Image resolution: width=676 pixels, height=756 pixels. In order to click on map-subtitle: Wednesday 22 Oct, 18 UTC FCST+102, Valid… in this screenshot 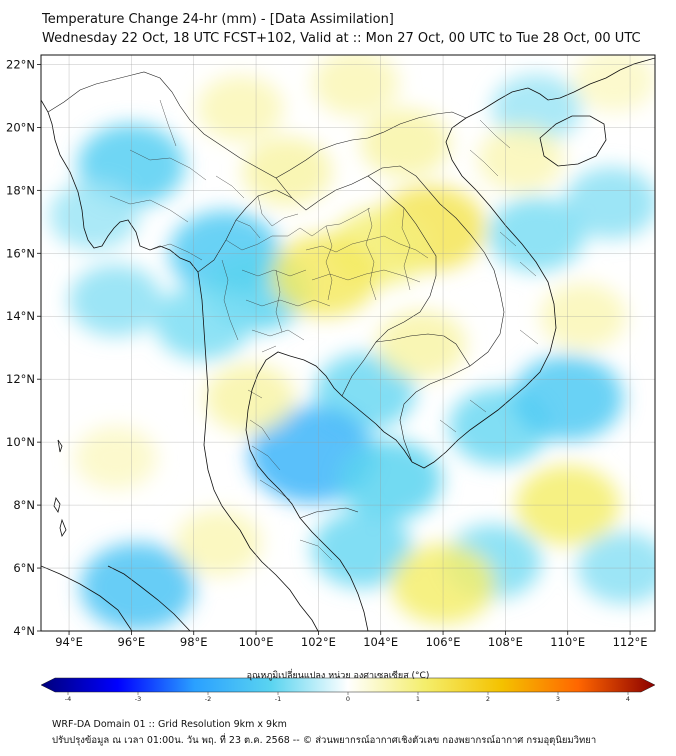, I will do `click(341, 38)`.